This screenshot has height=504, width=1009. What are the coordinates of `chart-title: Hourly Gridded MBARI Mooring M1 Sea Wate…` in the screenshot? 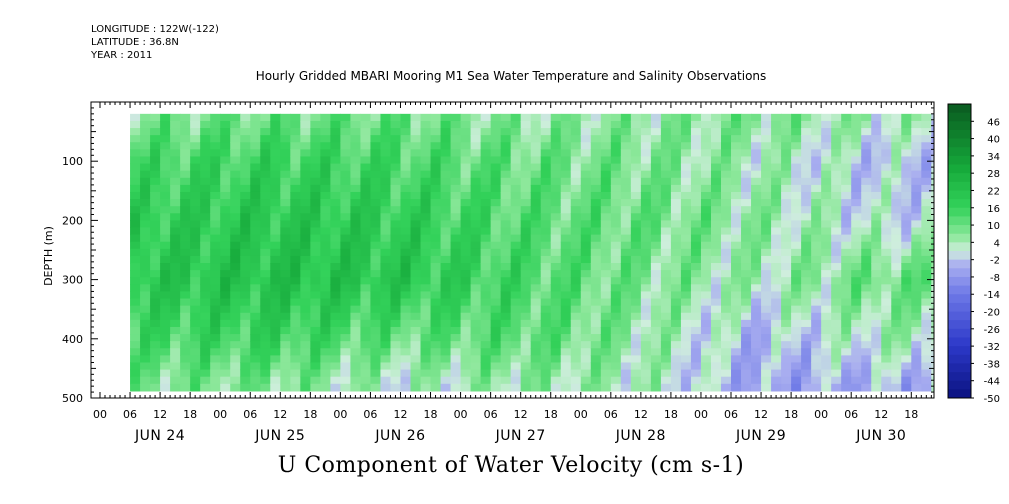 It's located at (511, 76).